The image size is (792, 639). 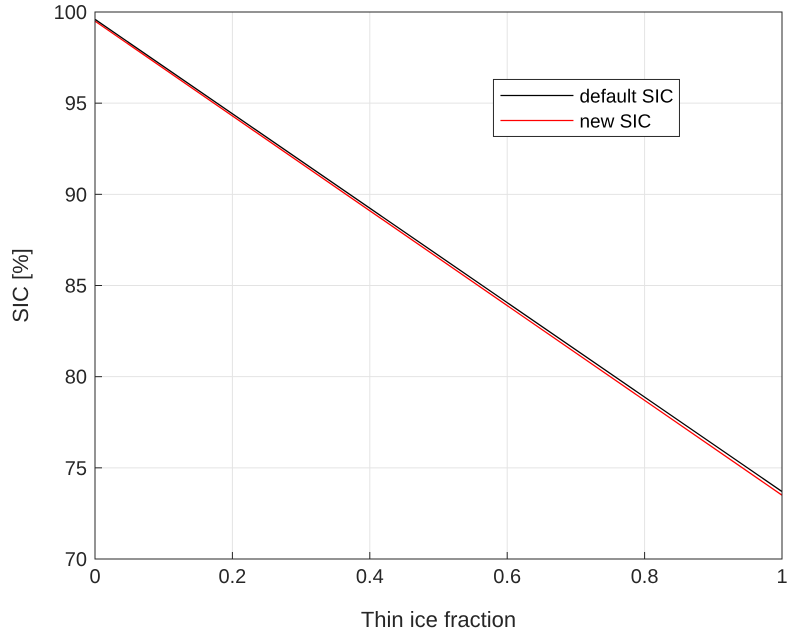 What do you see at coordinates (507, 577) in the screenshot?
I see `x-tick-label: 0.6` at bounding box center [507, 577].